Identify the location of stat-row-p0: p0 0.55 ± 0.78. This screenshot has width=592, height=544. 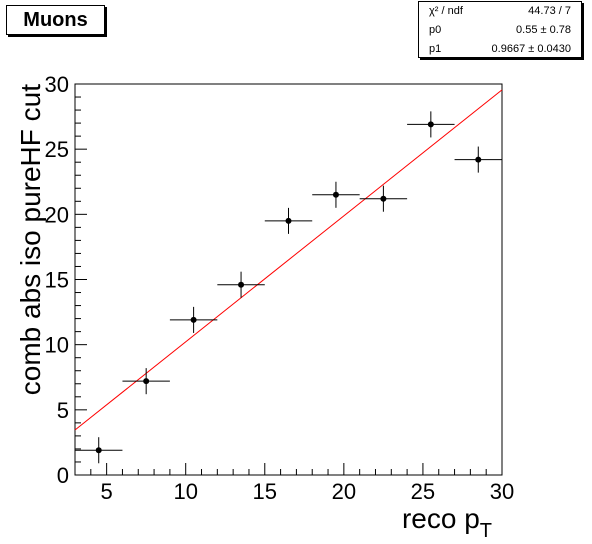
(500, 30).